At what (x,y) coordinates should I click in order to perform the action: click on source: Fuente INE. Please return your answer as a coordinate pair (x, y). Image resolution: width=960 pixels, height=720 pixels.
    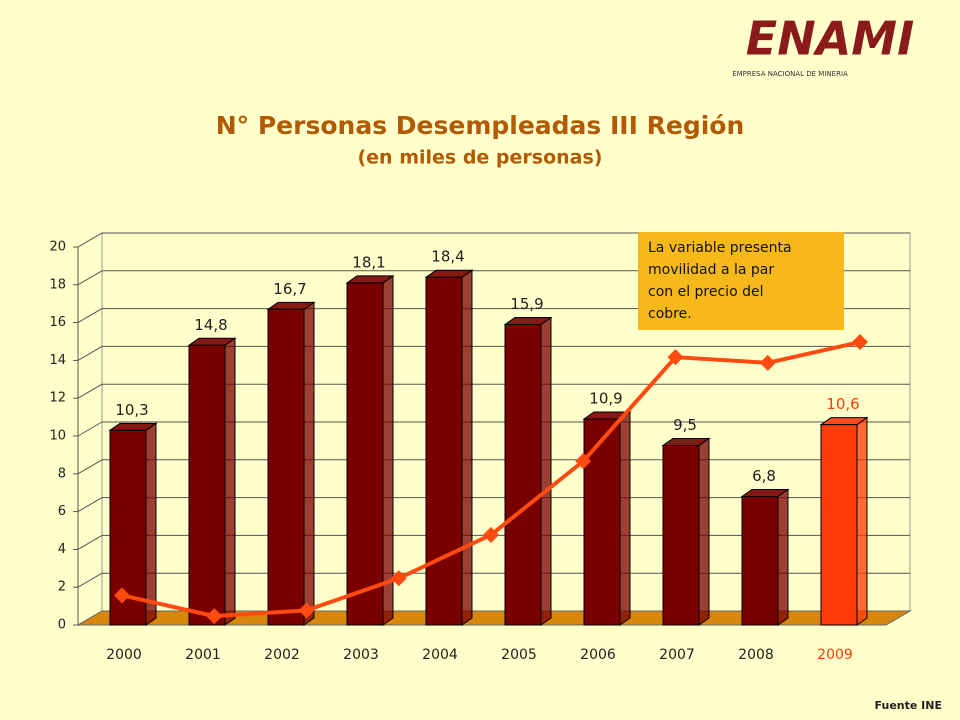
    Looking at the image, I should click on (908, 705).